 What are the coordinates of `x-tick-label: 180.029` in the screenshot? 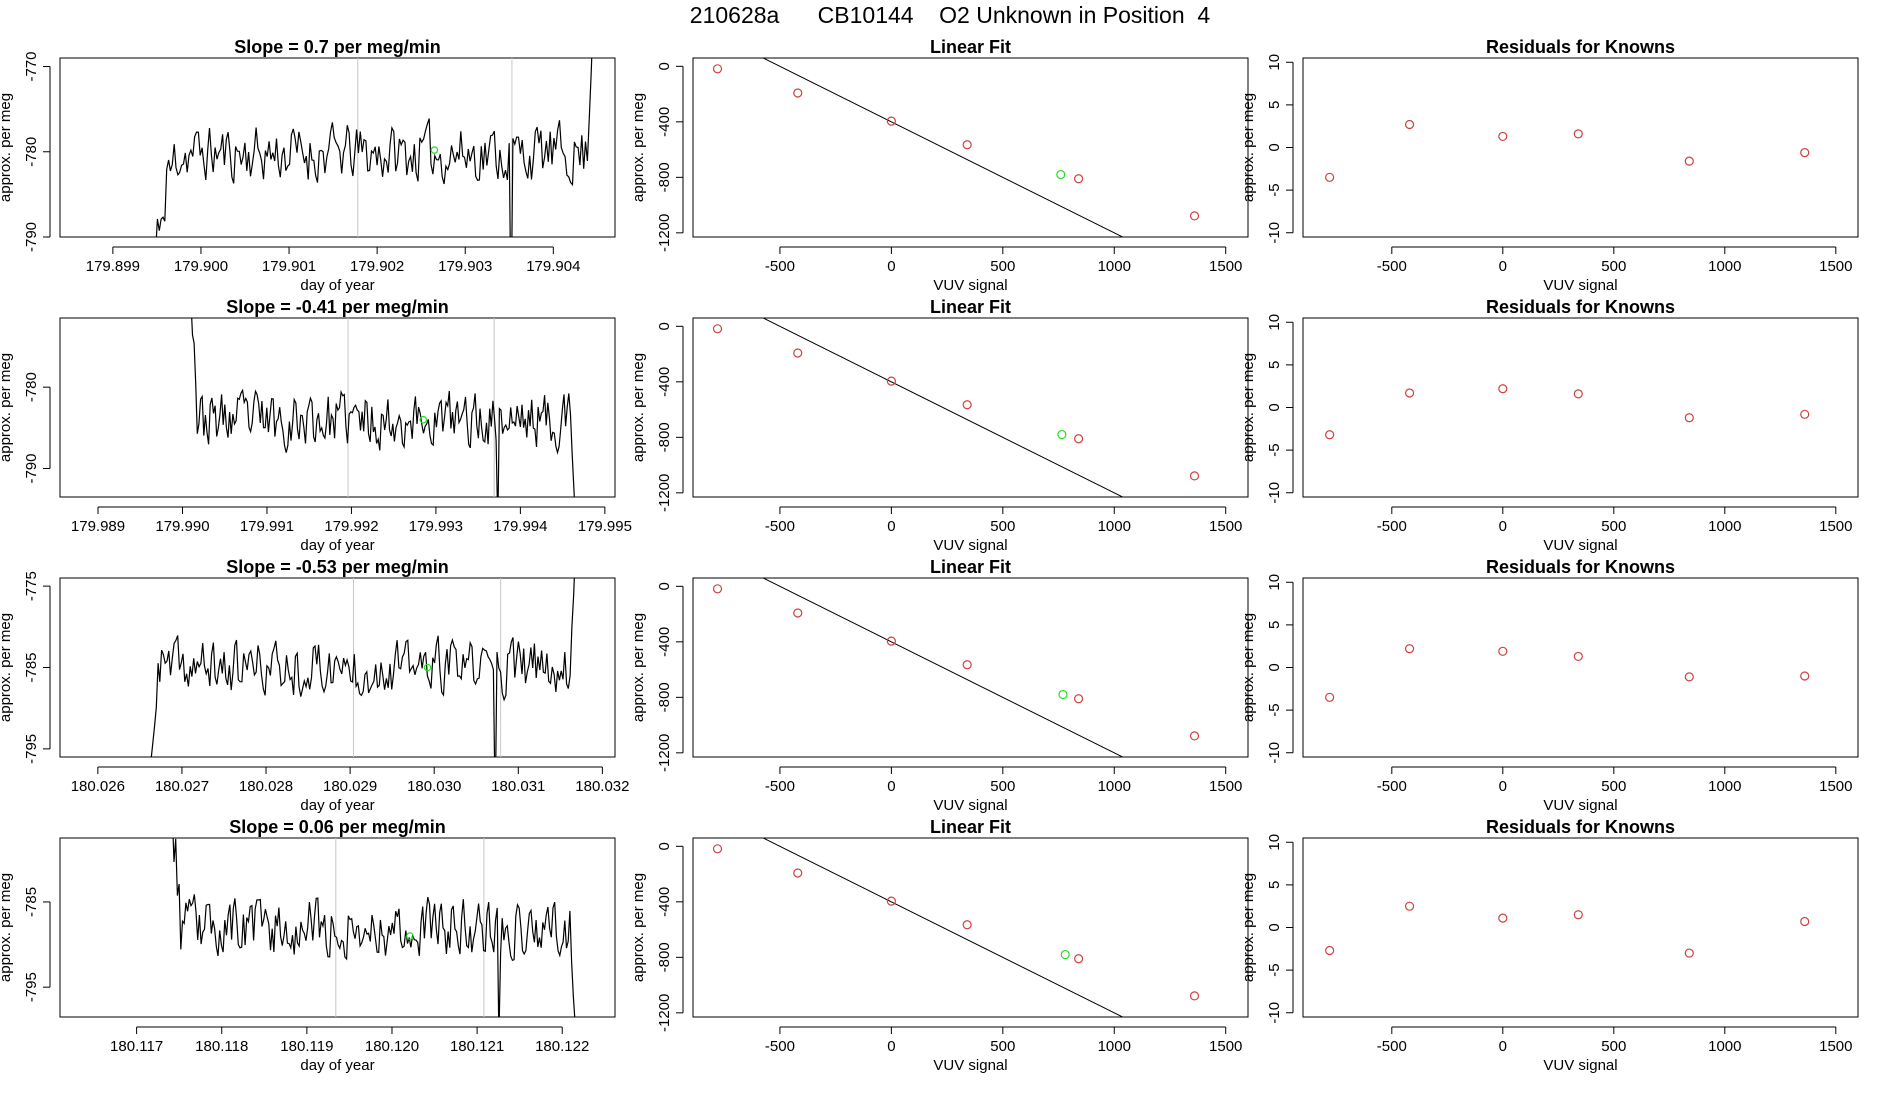 It's located at (350, 786).